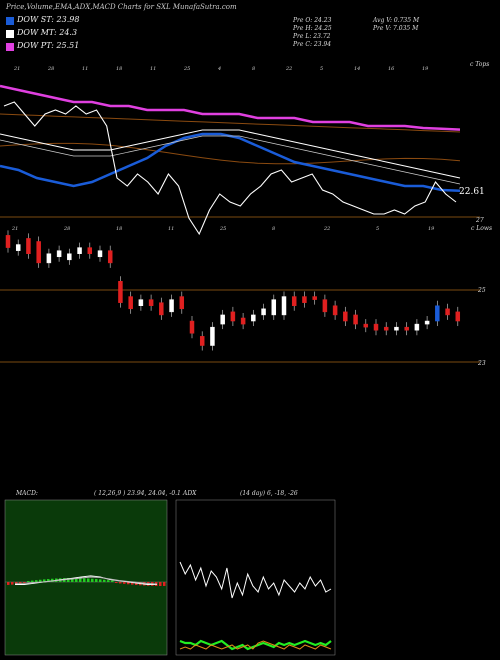 The width and height of the screenshot is (500, 660). I want to click on legend-swatch-mt, so click(10, 34).